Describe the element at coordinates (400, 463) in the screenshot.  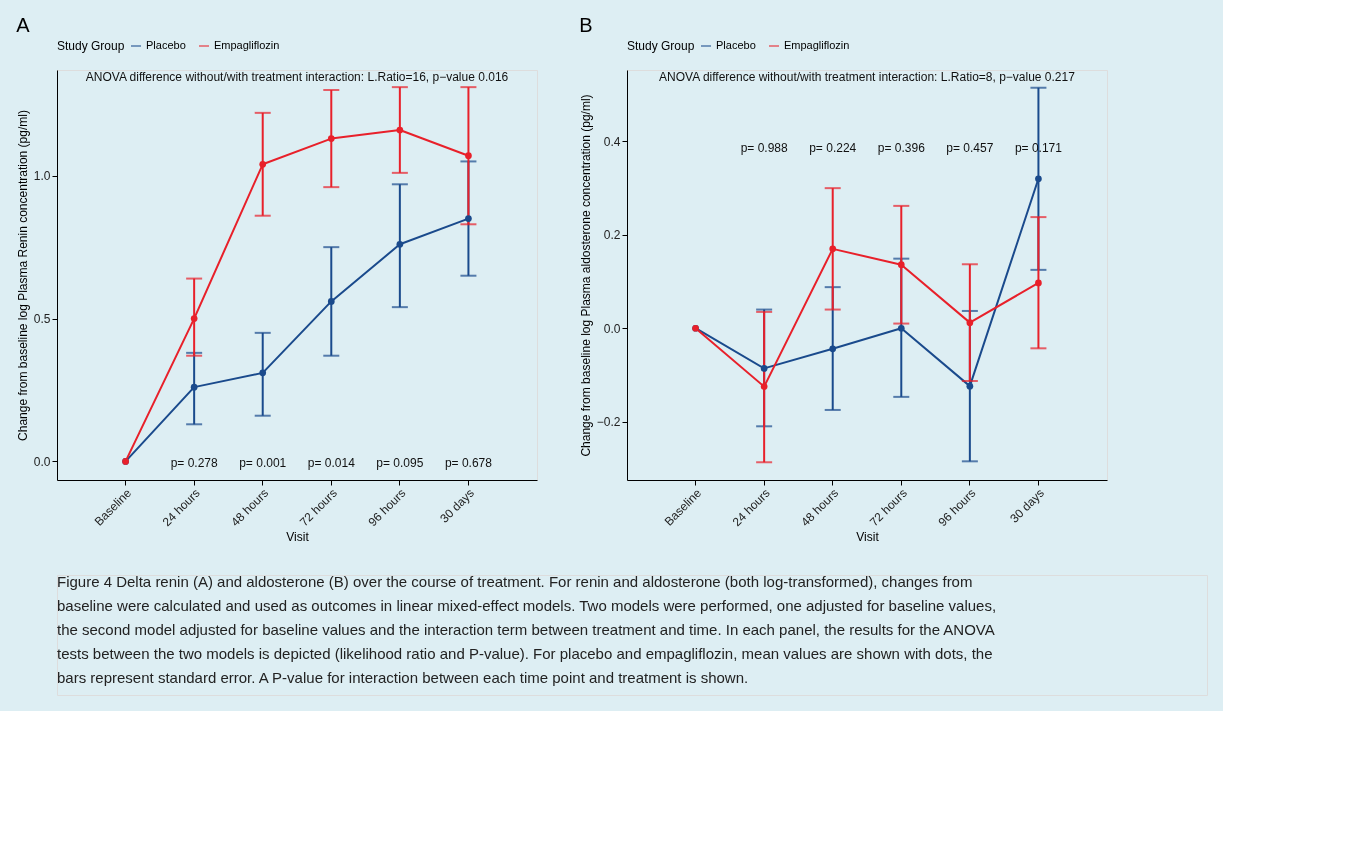
I see `annotation: p= 0.095` at that location.